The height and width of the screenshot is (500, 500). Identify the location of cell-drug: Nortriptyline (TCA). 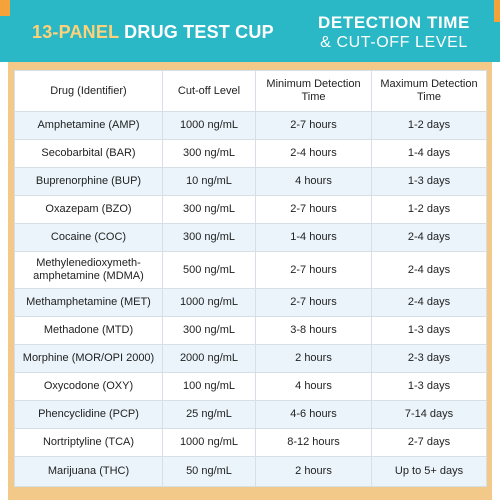
(88, 442).